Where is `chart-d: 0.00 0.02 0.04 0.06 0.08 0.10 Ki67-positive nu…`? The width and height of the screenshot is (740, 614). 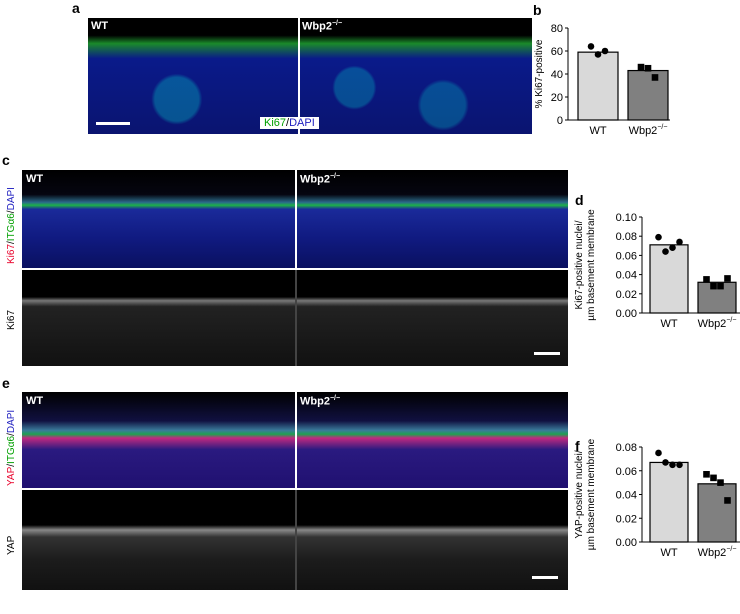
chart-d: 0.00 0.02 0.04 0.06 0.08 0.10 Ki67-positive nu… is located at coordinates (657, 269).